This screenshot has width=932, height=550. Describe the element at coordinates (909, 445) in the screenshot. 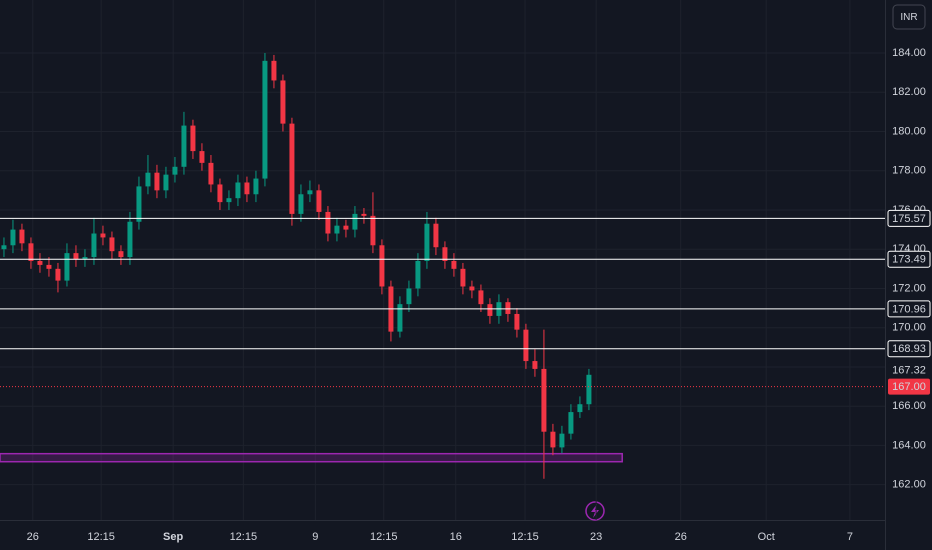

I see `y-tick-label: 164.00` at that location.